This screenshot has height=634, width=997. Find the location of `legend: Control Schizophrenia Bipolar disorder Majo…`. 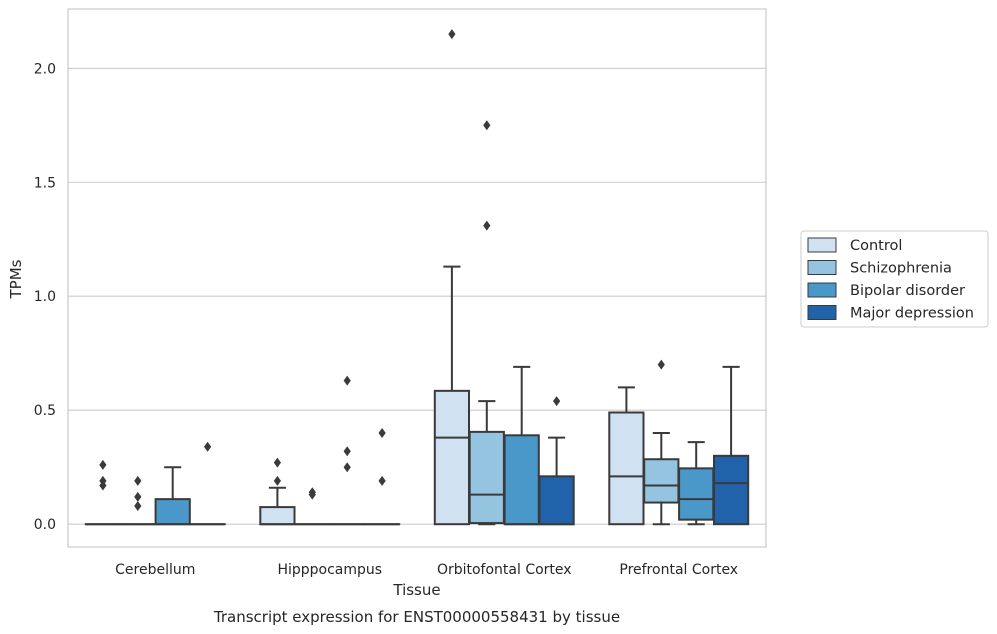

legend: Control Schizophrenia Bipolar disorder Majo… is located at coordinates (894, 279).